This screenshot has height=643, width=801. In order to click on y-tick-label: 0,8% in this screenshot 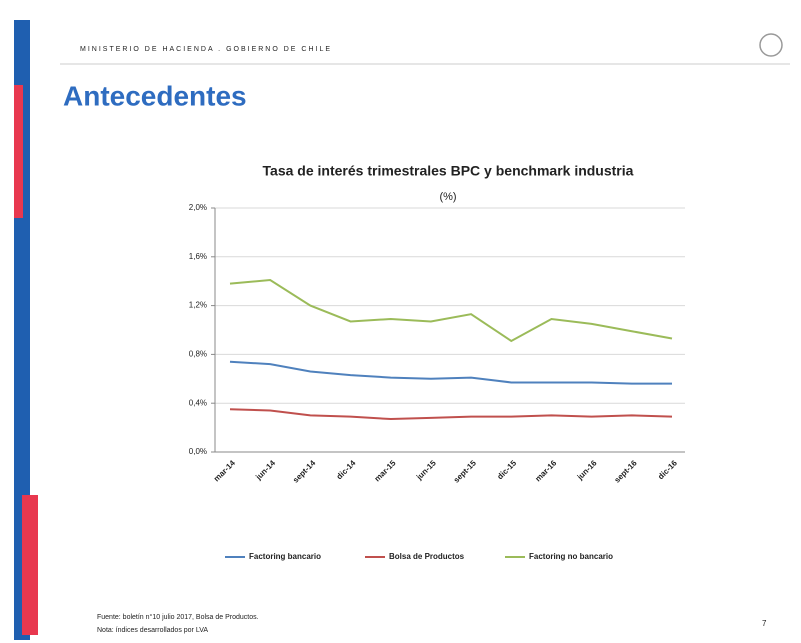, I will do `click(198, 354)`.